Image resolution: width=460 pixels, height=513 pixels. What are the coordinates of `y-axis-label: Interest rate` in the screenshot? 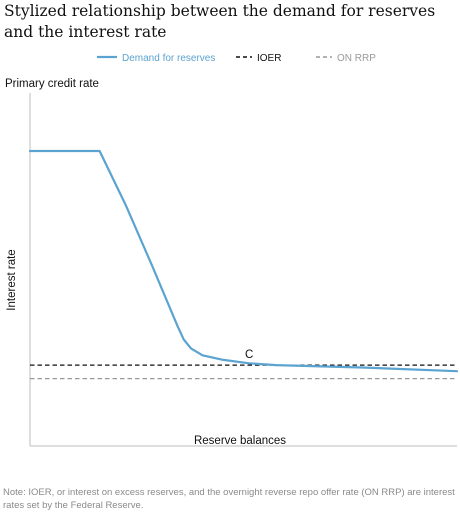 It's located at (12, 279).